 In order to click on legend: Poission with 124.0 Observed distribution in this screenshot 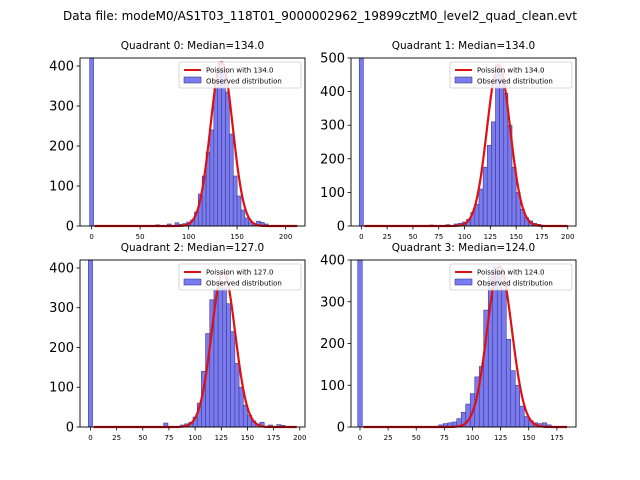, I will do `click(511, 277)`.